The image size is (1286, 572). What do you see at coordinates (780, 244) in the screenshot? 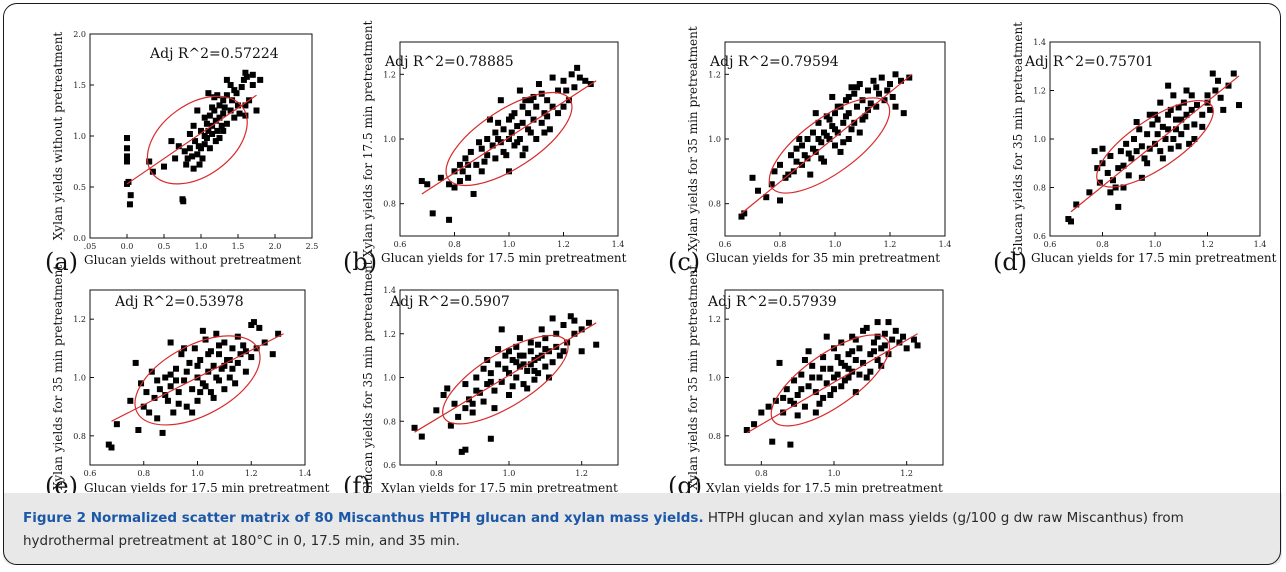
I see `x-tick-label: 0.8` at bounding box center [780, 244].